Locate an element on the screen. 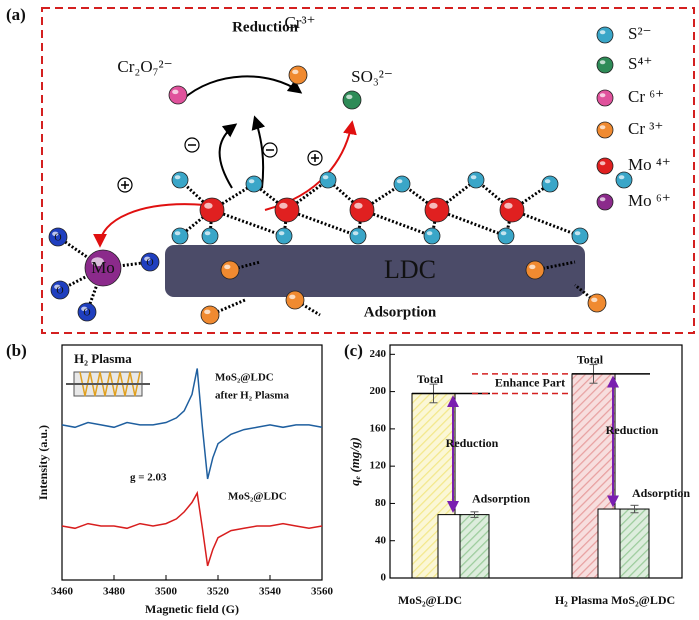 Image resolution: width=699 pixels, height=620 pixels. bar-label: Adsorption is located at coordinates (501, 498).